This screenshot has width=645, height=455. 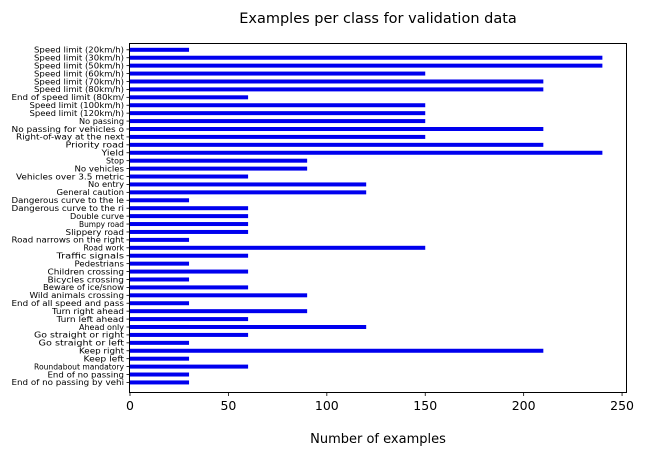 I want to click on x-tick-label: 100, so click(x=327, y=405).